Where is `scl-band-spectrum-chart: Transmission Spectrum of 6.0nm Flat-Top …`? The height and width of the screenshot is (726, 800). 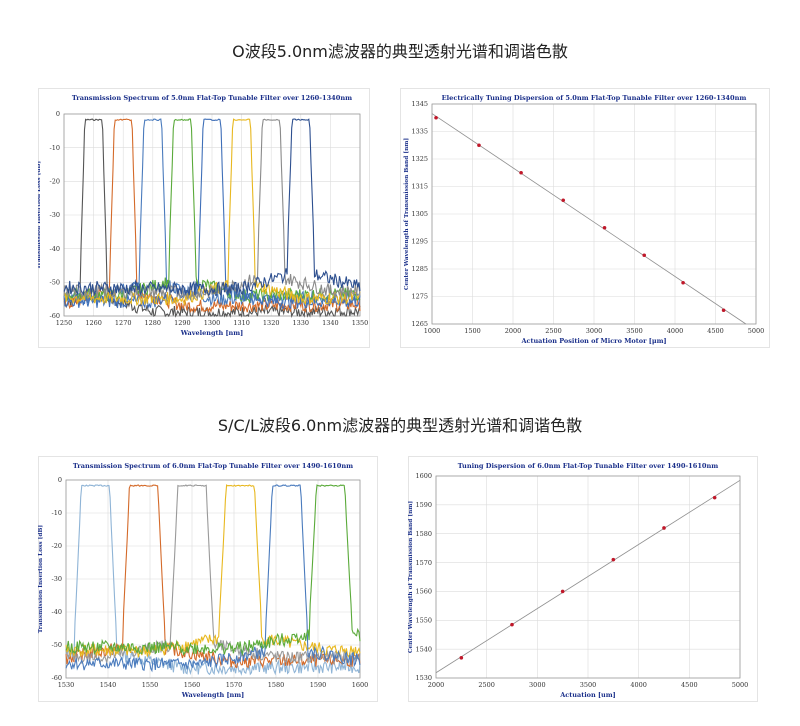 scl-band-spectrum-chart: Transmission Spectrum of 6.0nm Flat-Top … is located at coordinates (208, 579).